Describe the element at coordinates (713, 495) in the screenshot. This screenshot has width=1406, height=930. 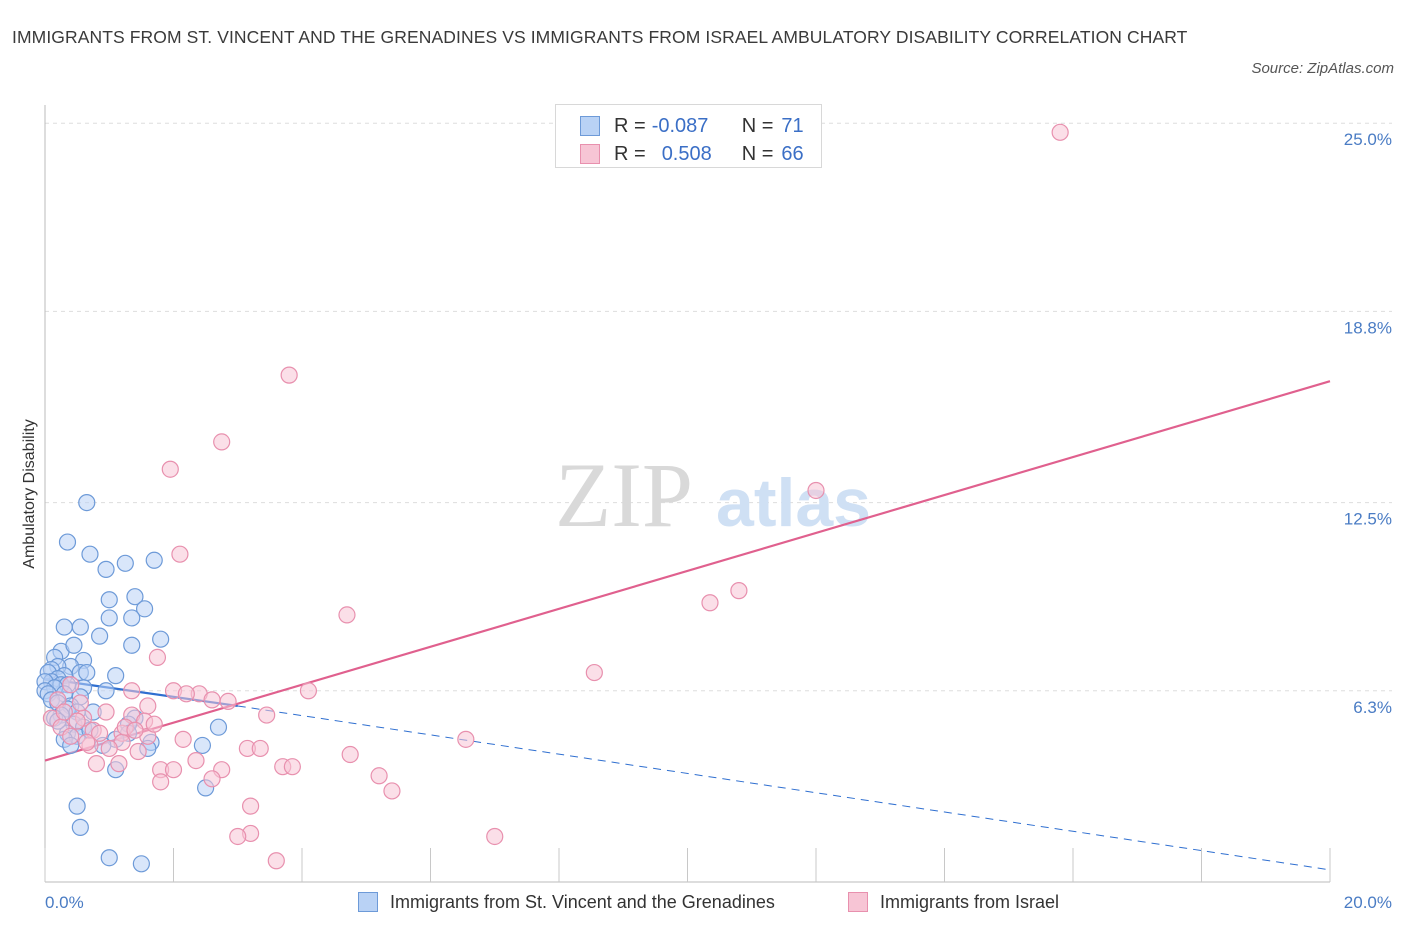
I see `watermark: ZIP atlas` at that location.